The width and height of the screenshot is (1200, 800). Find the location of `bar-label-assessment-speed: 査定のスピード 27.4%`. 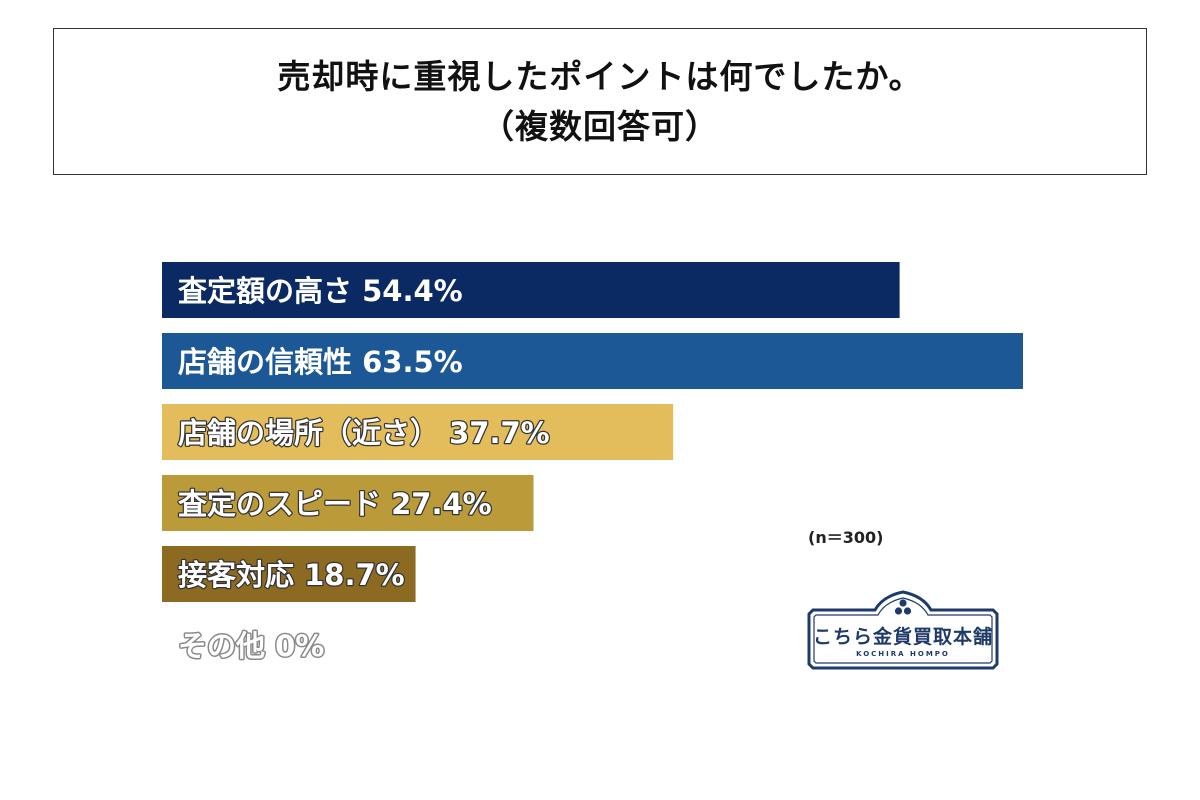

bar-label-assessment-speed: 査定のスピード 27.4% is located at coordinates (335, 504).